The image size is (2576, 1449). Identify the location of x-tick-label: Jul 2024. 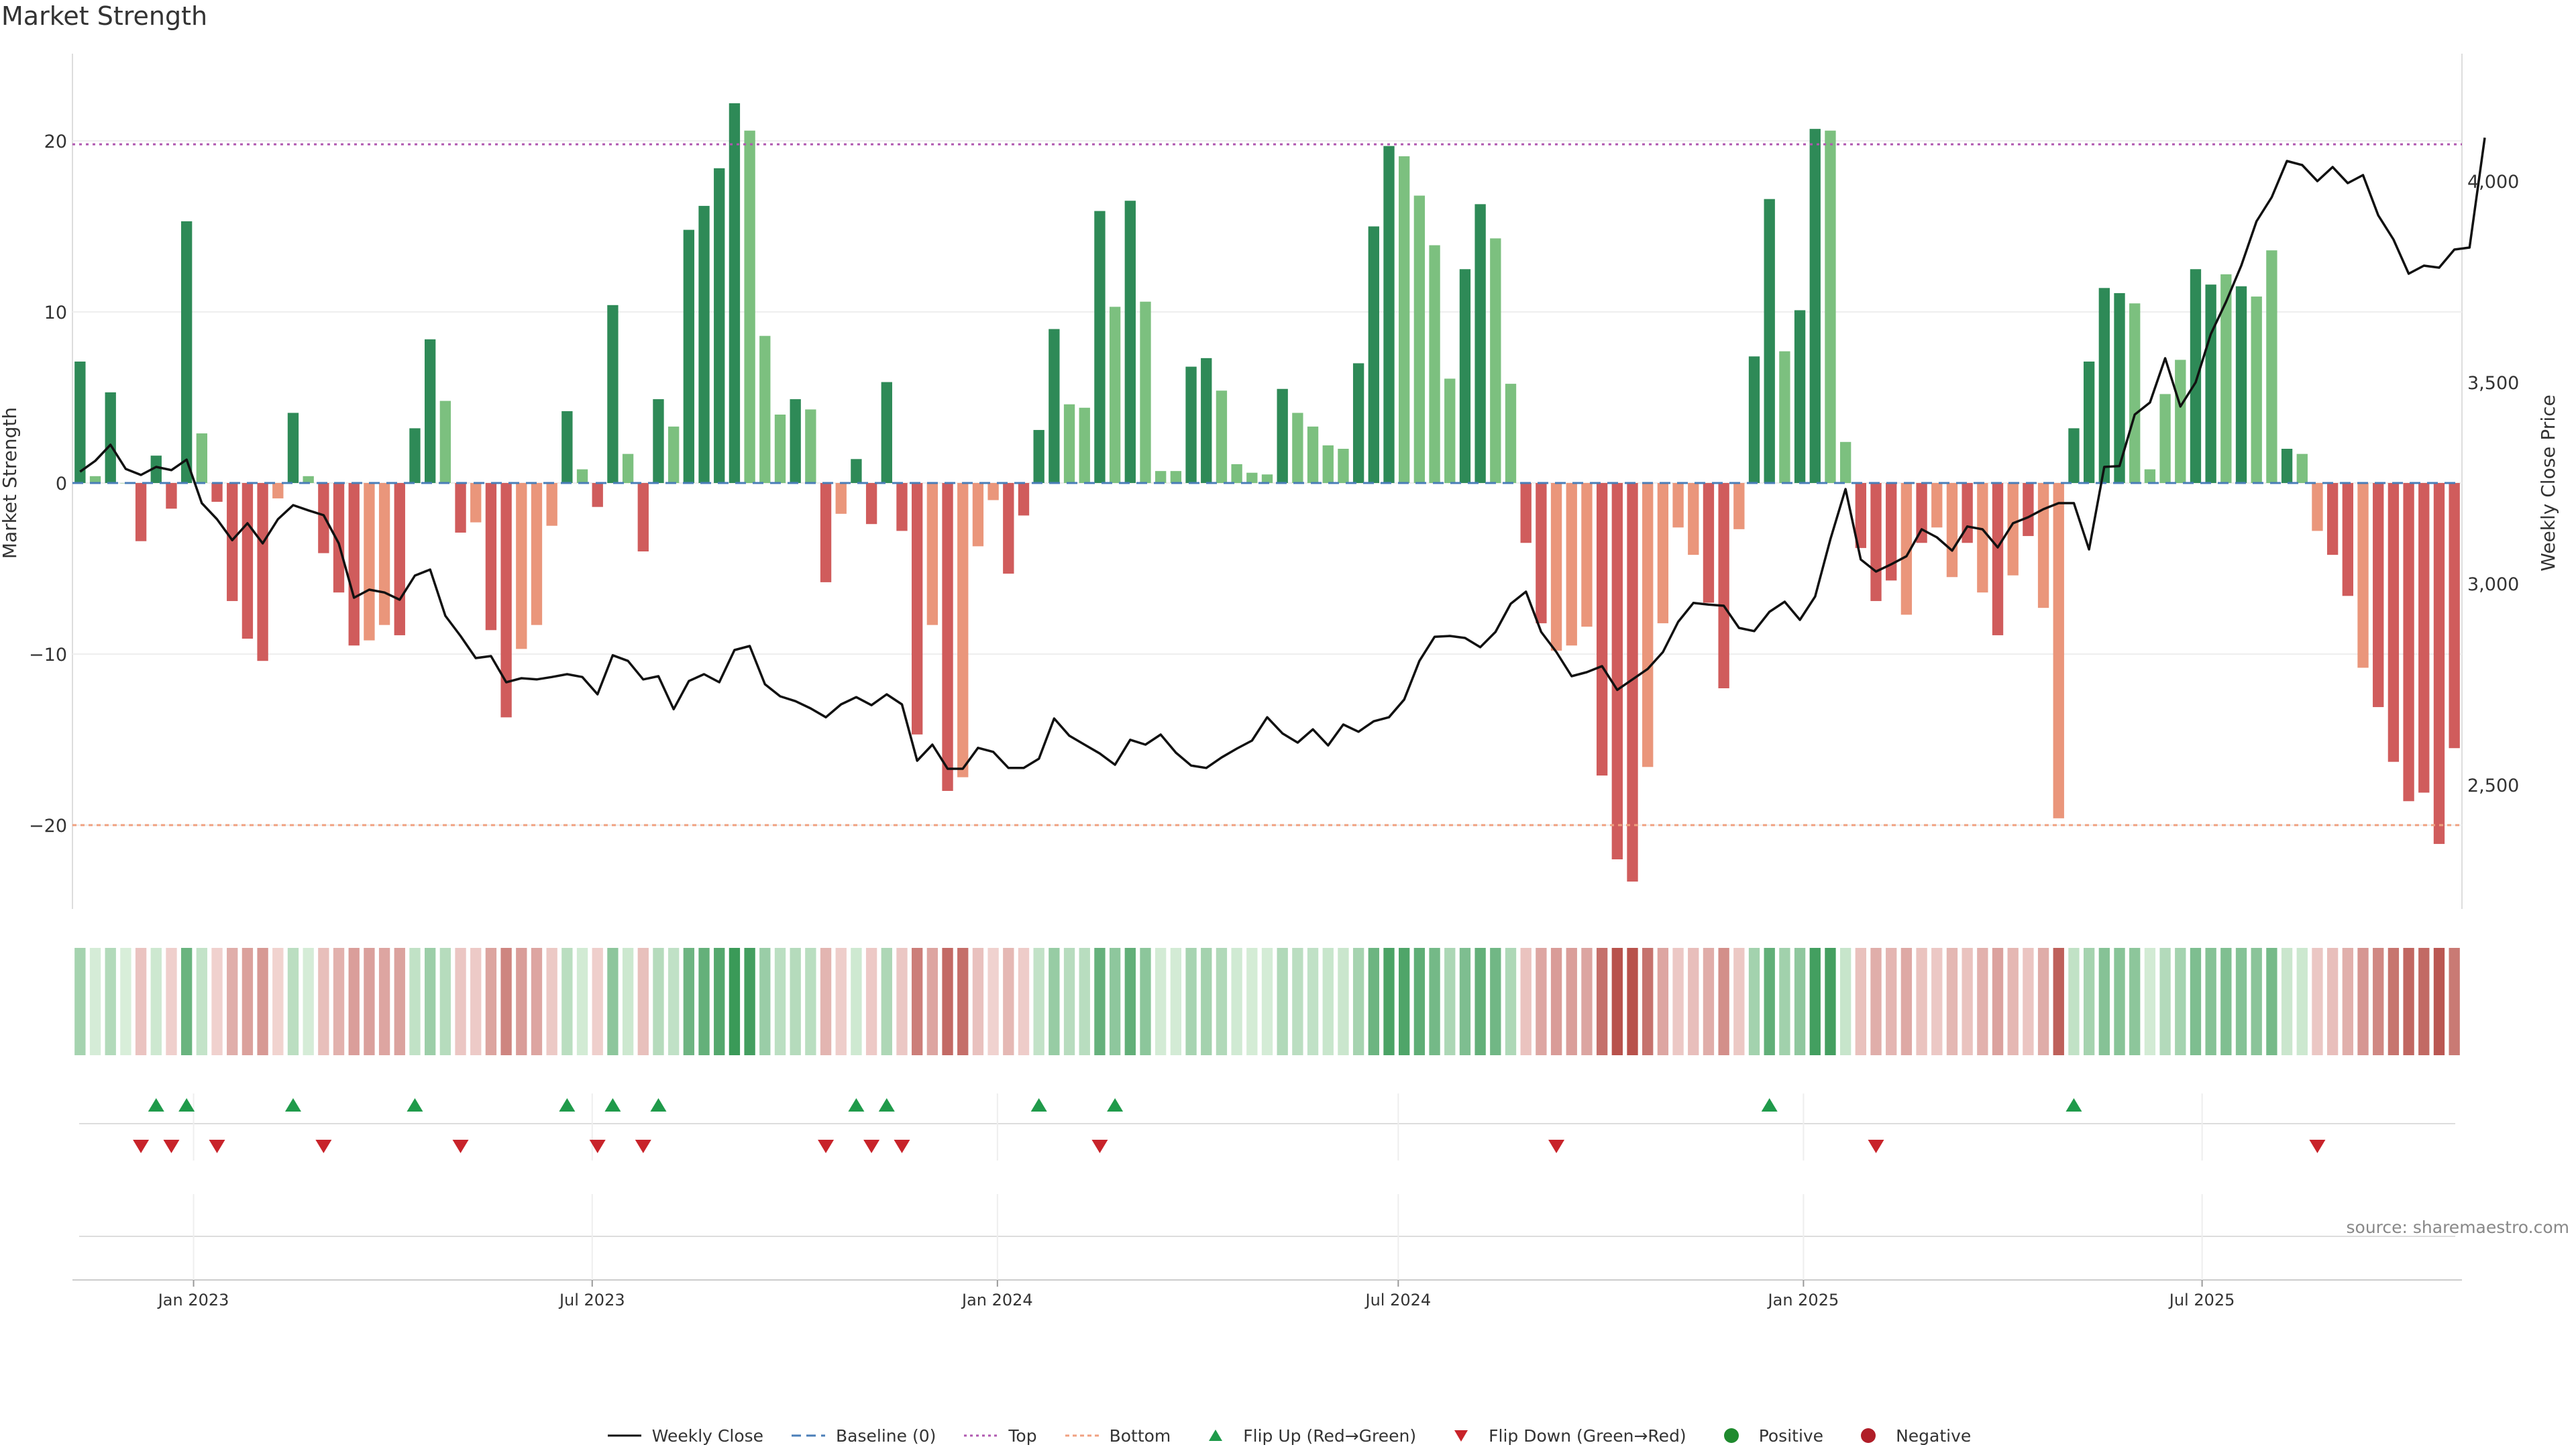
(1397, 1300).